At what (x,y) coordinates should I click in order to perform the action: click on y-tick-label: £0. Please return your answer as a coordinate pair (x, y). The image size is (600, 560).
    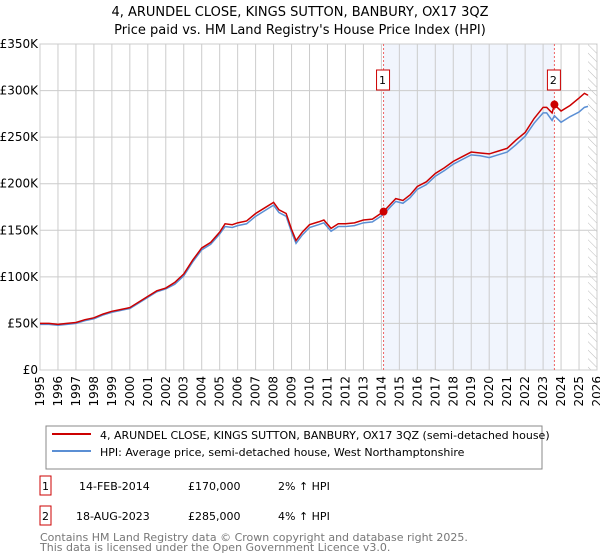
    Looking at the image, I should click on (30, 370).